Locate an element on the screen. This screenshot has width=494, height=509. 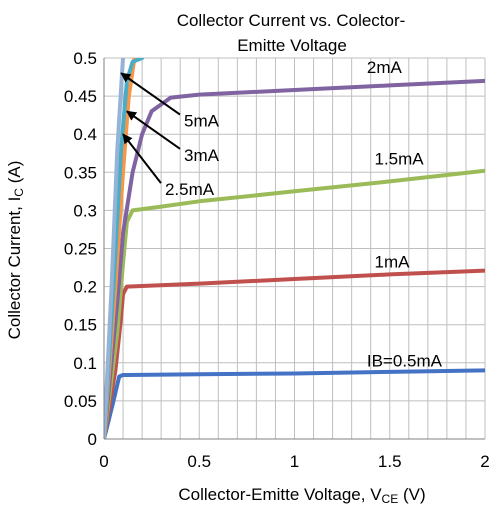
x-tick-label: 2 is located at coordinates (484, 461).